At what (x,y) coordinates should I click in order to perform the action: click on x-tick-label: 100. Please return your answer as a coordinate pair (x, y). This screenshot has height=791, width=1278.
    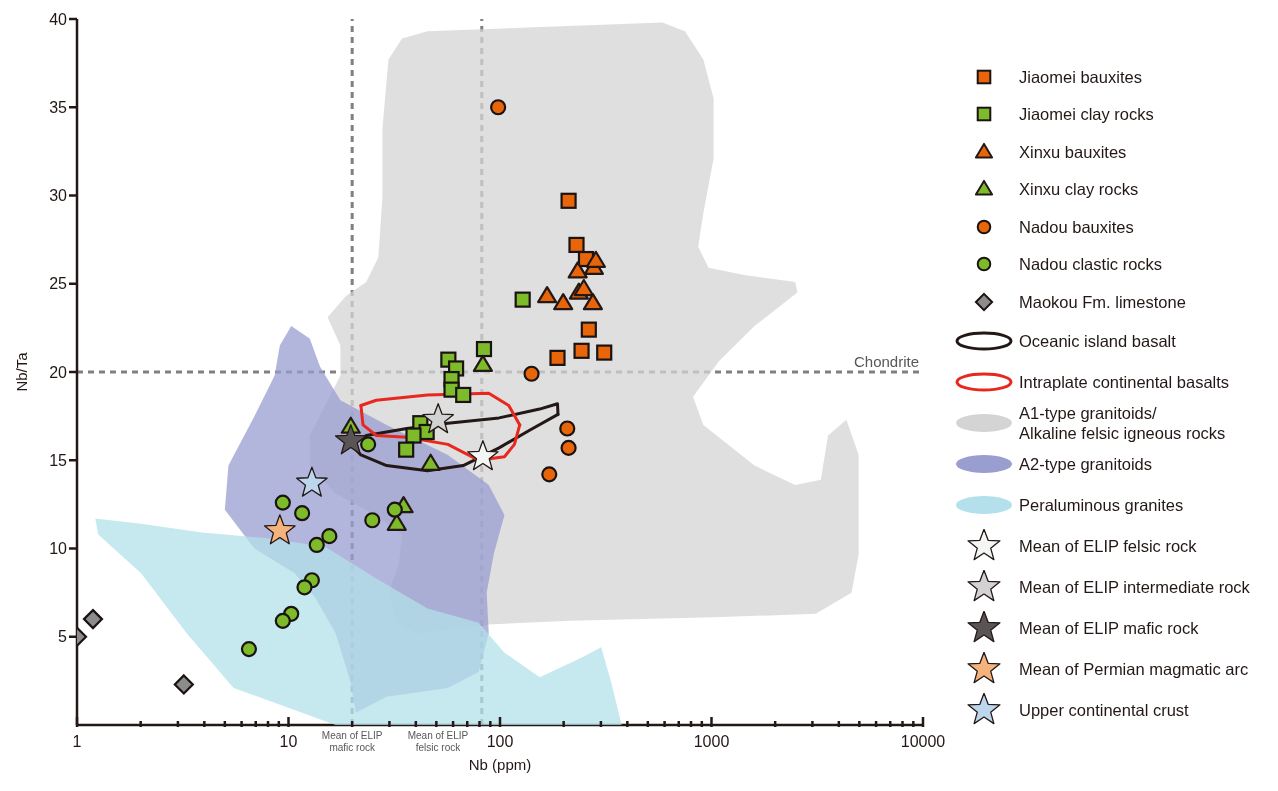
    Looking at the image, I should click on (500, 741).